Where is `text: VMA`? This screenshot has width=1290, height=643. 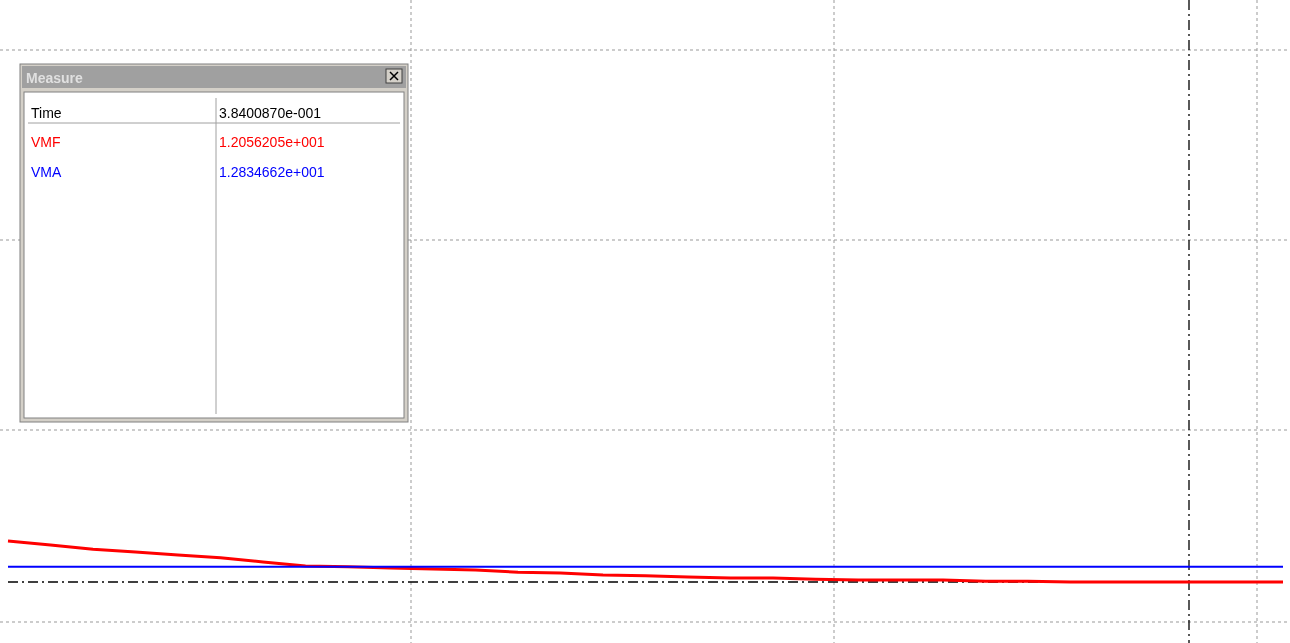
text: VMA is located at coordinates (46, 172).